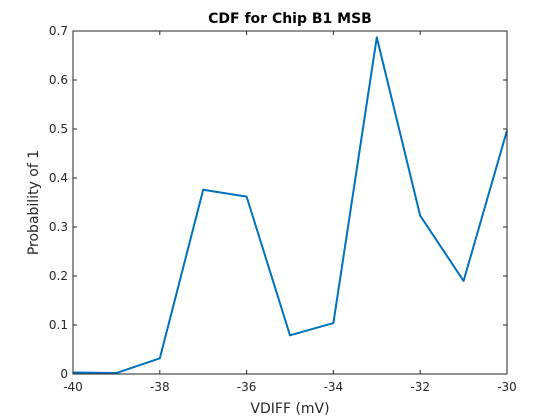 The height and width of the screenshot is (420, 560). What do you see at coordinates (34, 202) in the screenshot?
I see `y-axis-label: Probability of 1` at bounding box center [34, 202].